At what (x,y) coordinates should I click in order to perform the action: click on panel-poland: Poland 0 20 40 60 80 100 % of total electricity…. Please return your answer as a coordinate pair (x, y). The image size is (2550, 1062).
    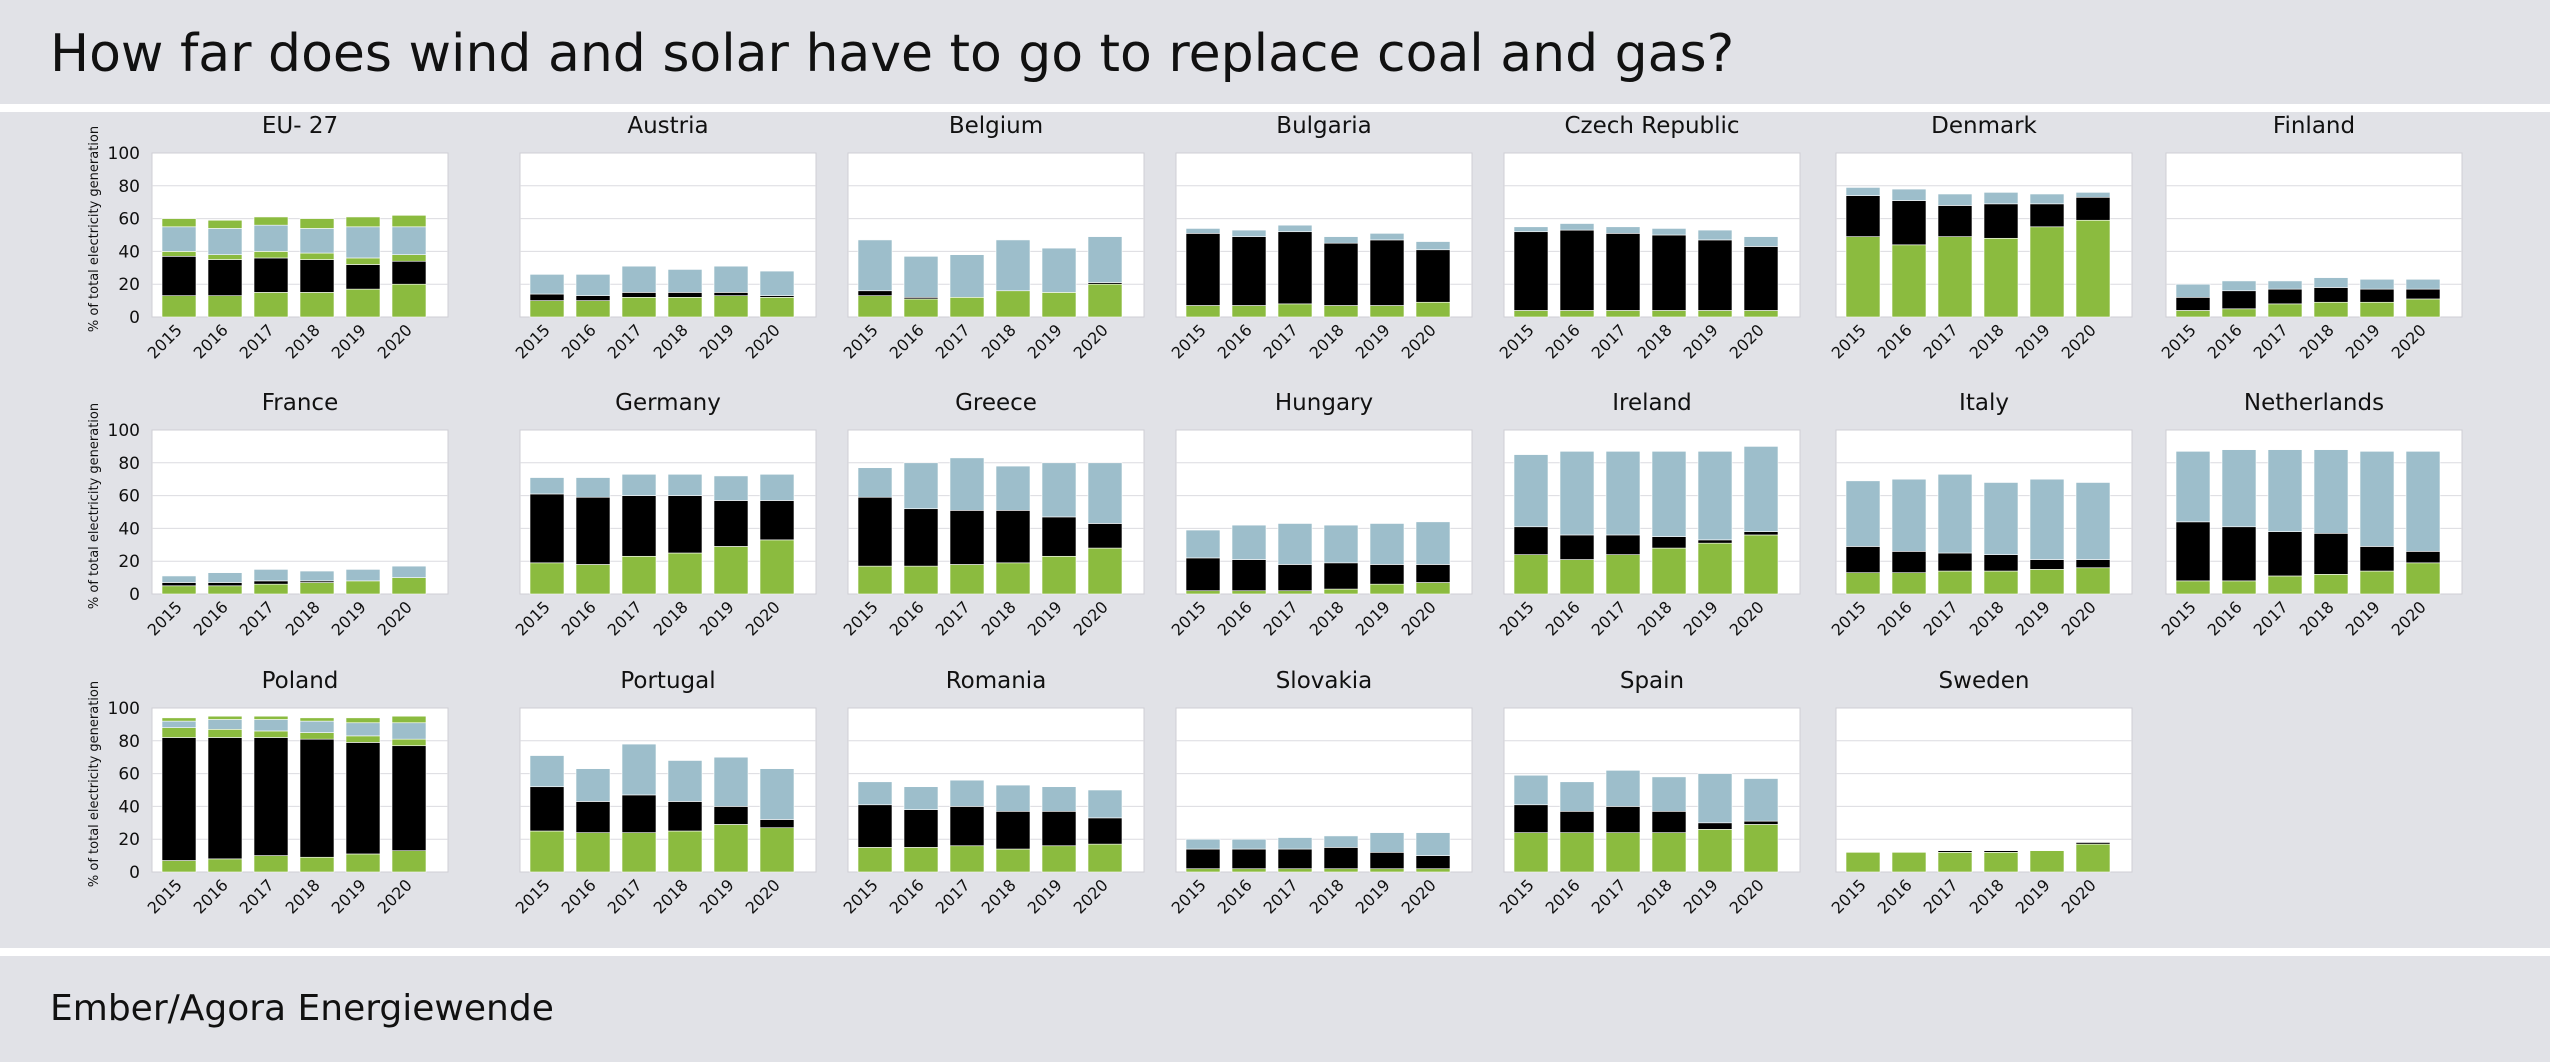
    Looking at the image, I should click on (268, 793).